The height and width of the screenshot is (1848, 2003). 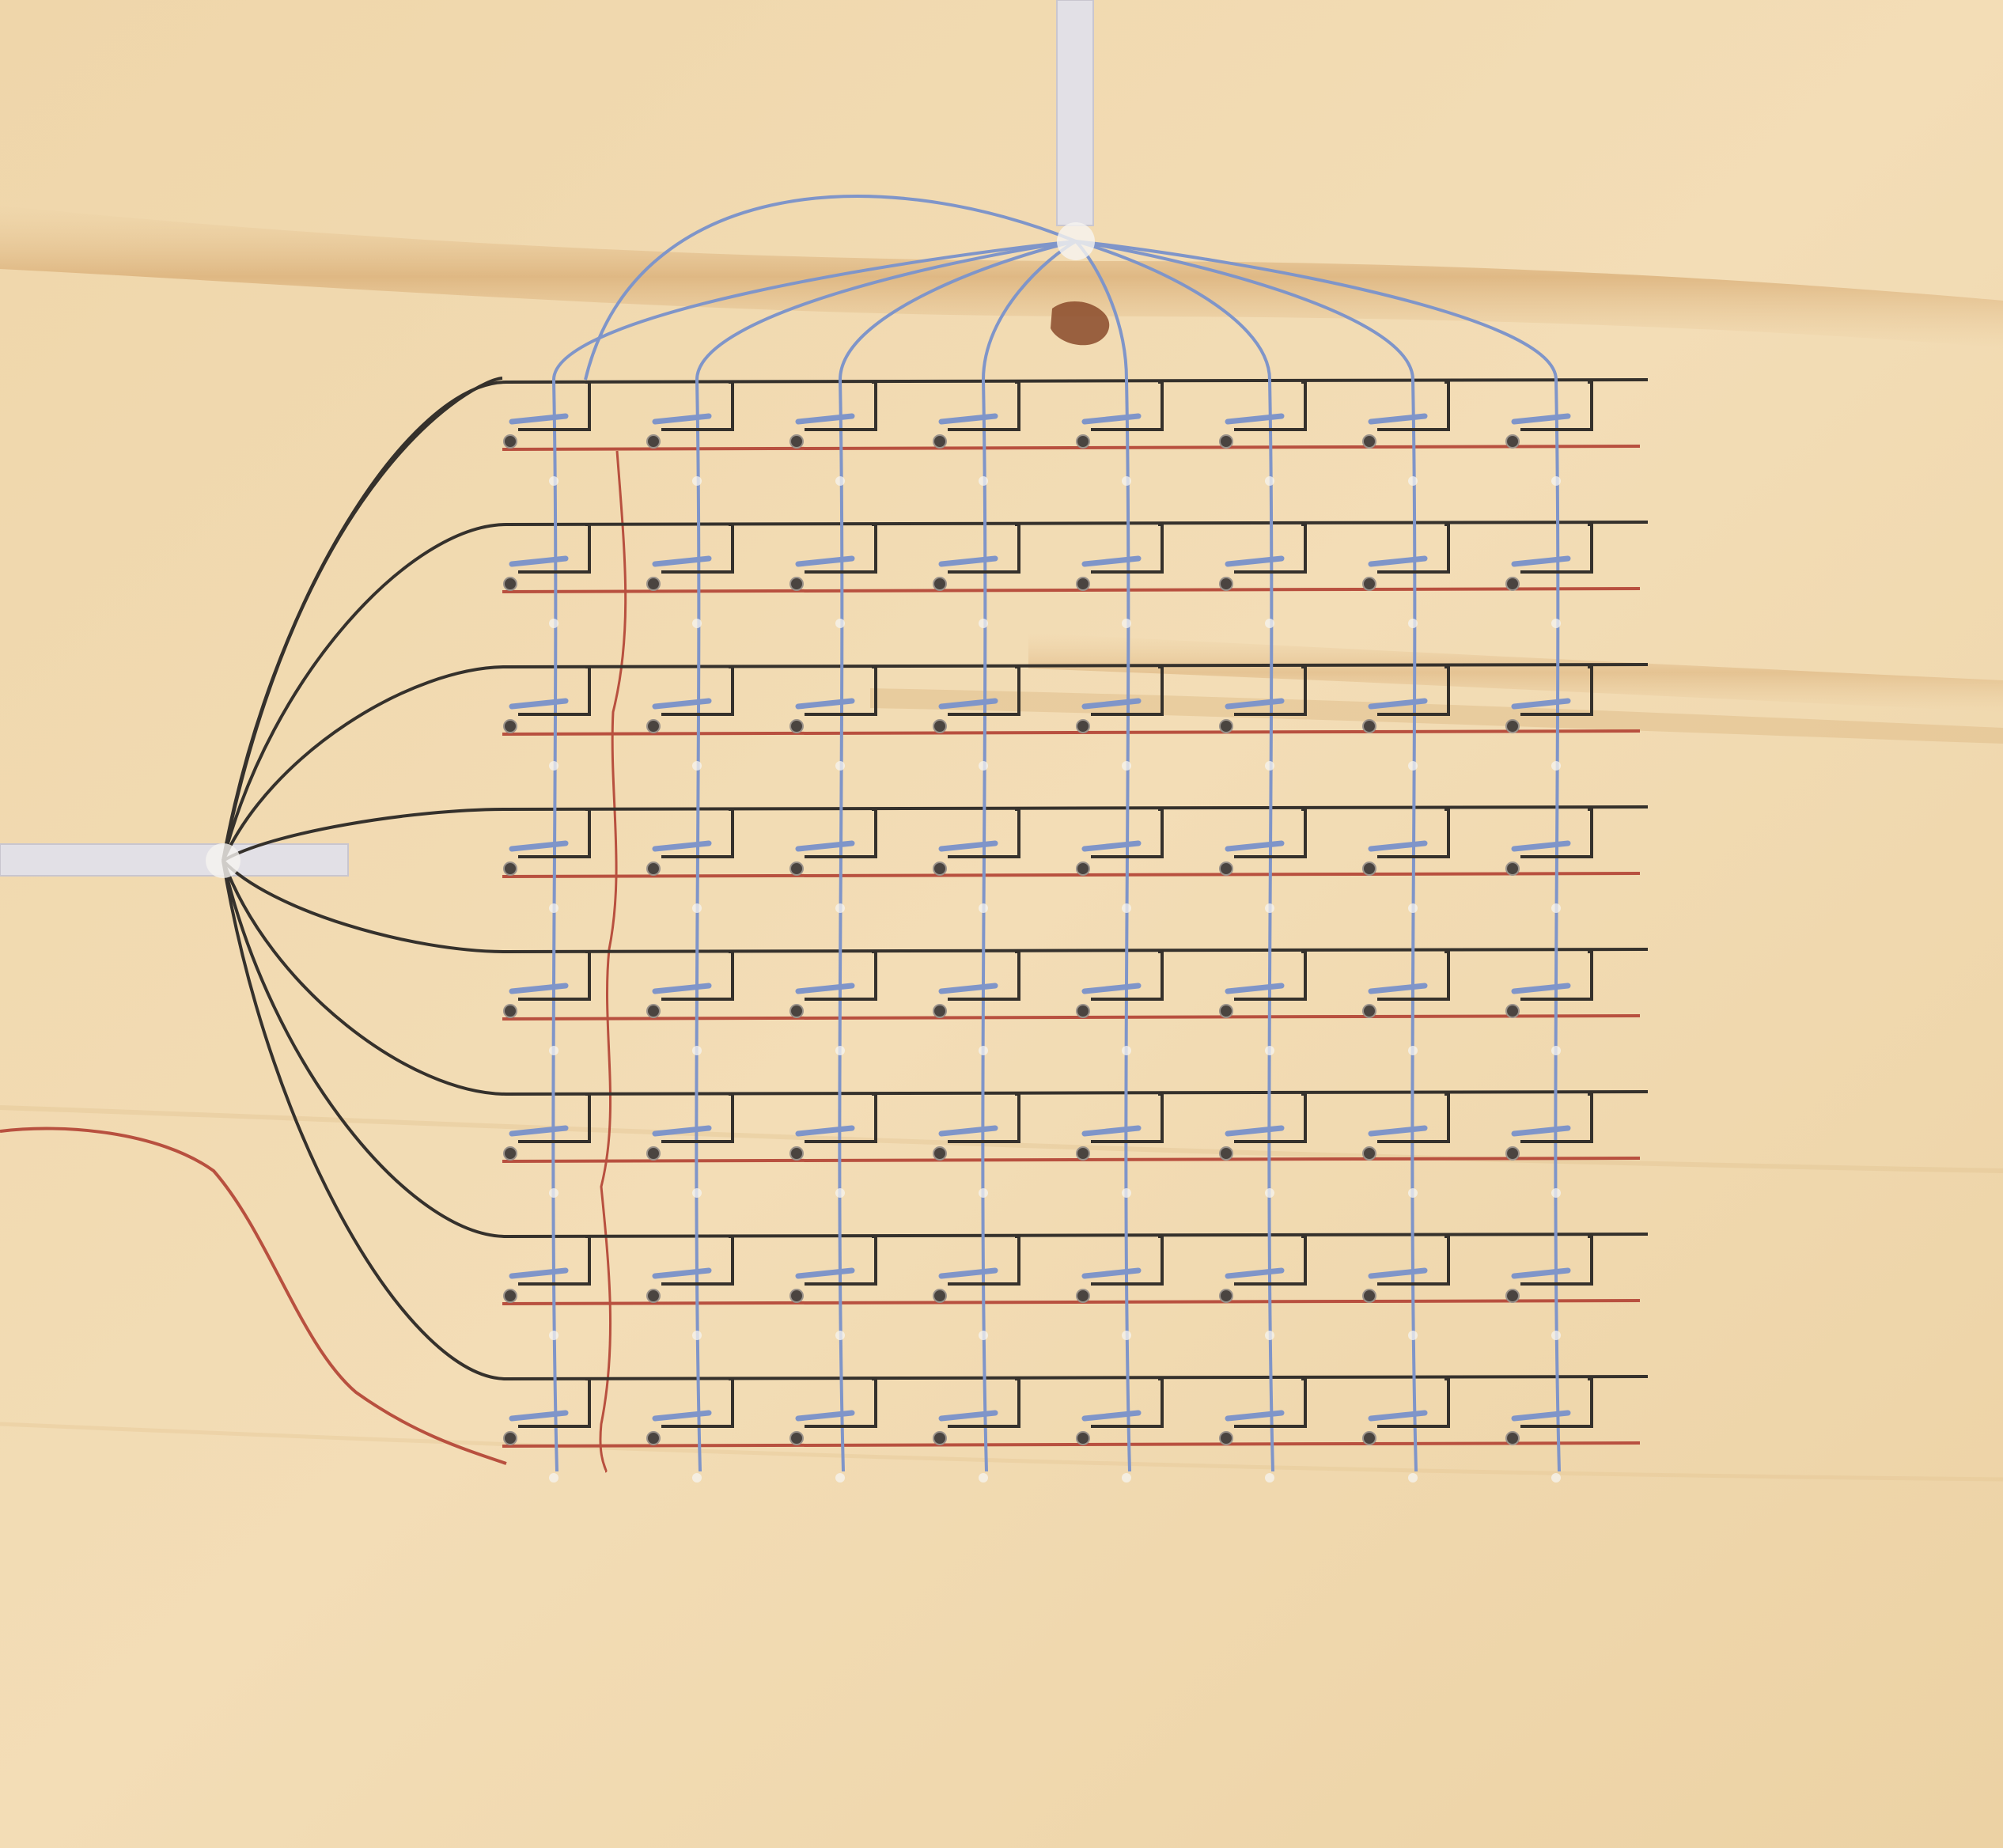 I want to click on blue-outer-wire, so click(x=831, y=288).